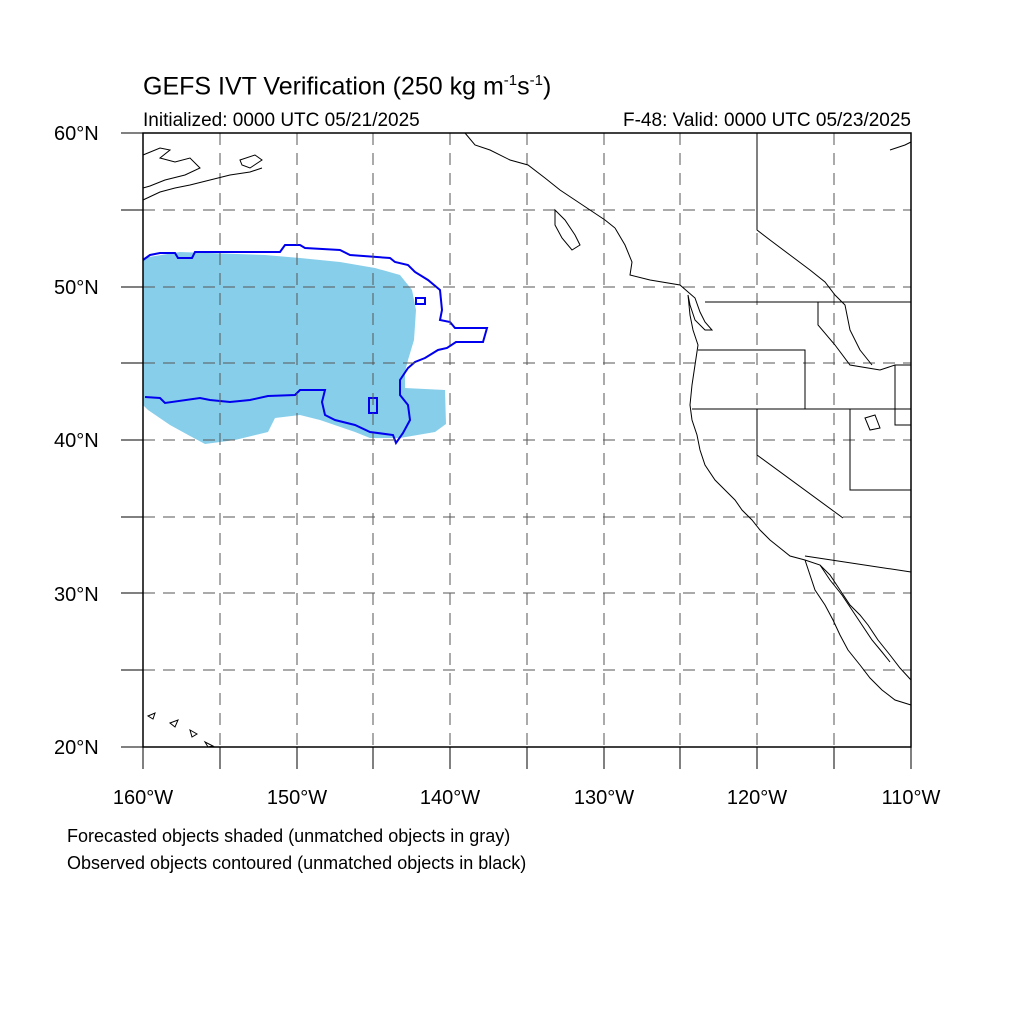 The height and width of the screenshot is (1024, 1024). I want to click on title-unit-s: s, so click(523, 86).